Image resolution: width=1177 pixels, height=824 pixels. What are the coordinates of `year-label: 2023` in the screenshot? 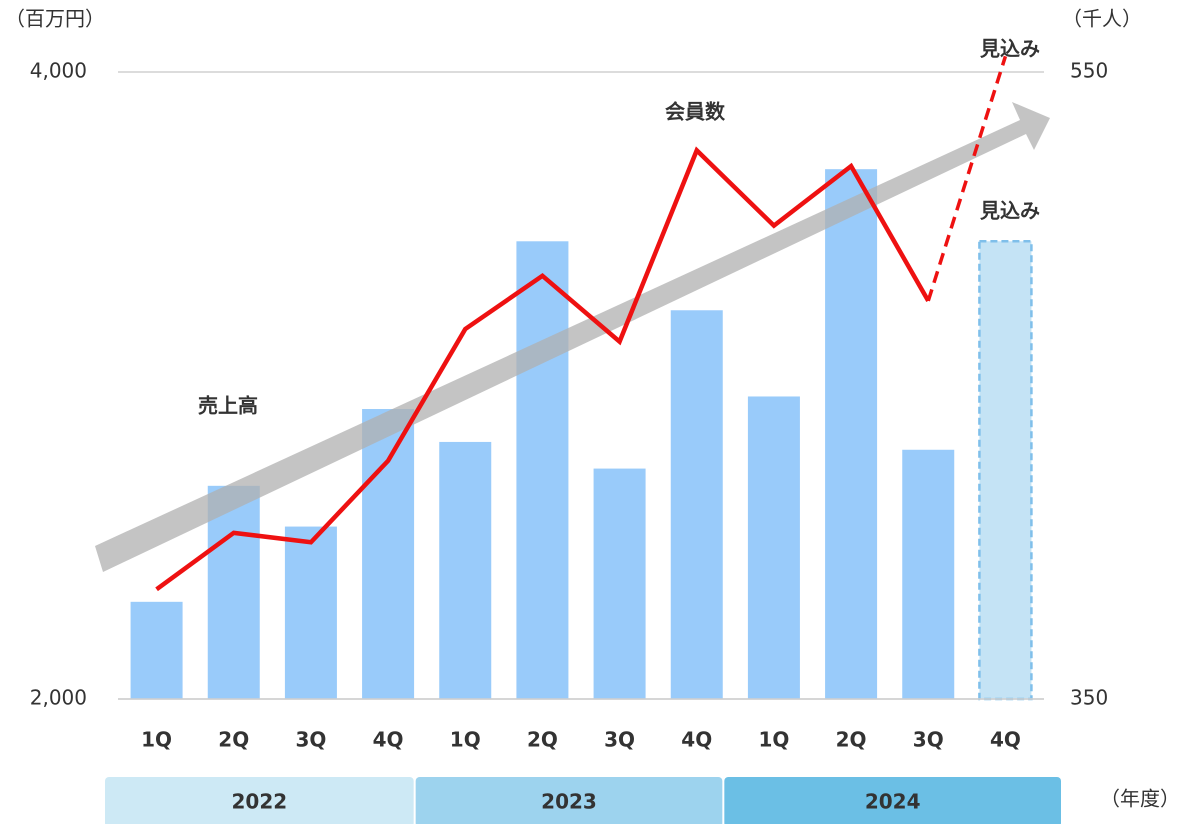 It's located at (569, 802).